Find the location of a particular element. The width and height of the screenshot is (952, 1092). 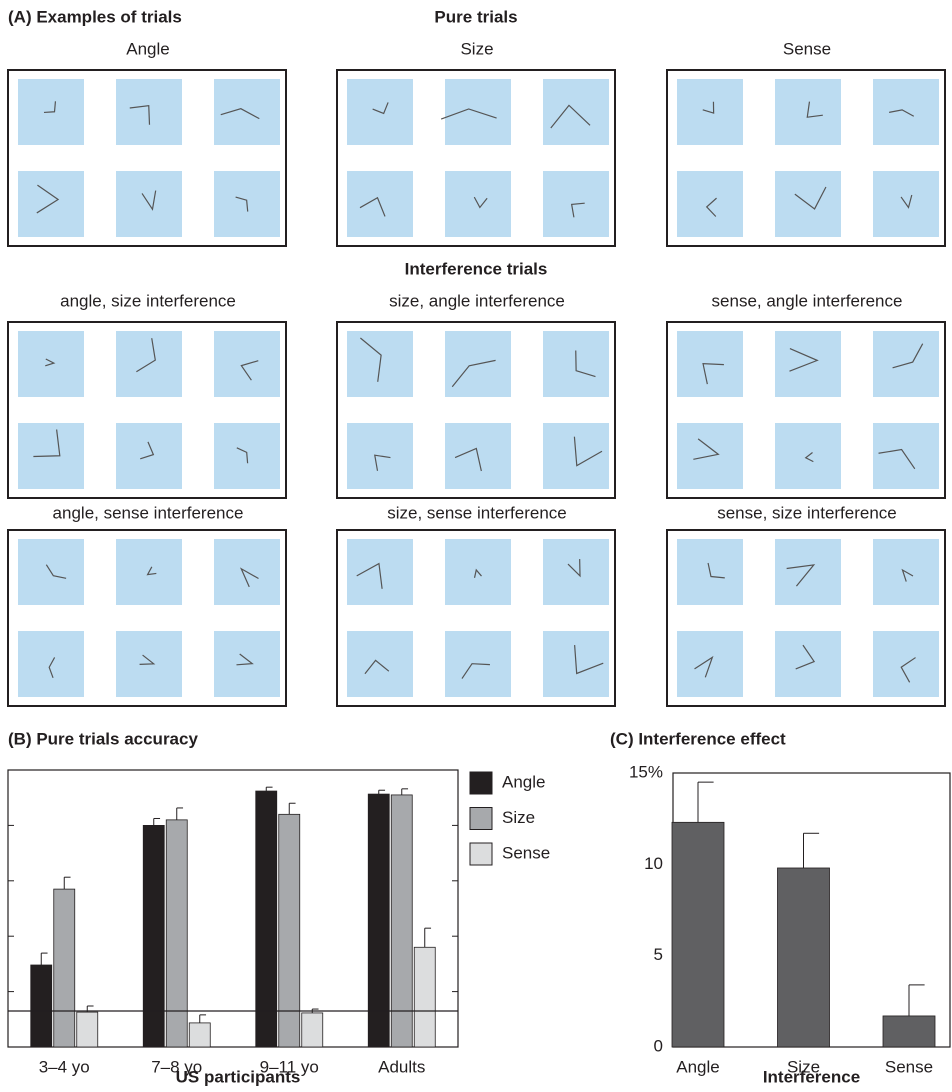

x-tick-label: 9–11 yo is located at coordinates (289, 1066).